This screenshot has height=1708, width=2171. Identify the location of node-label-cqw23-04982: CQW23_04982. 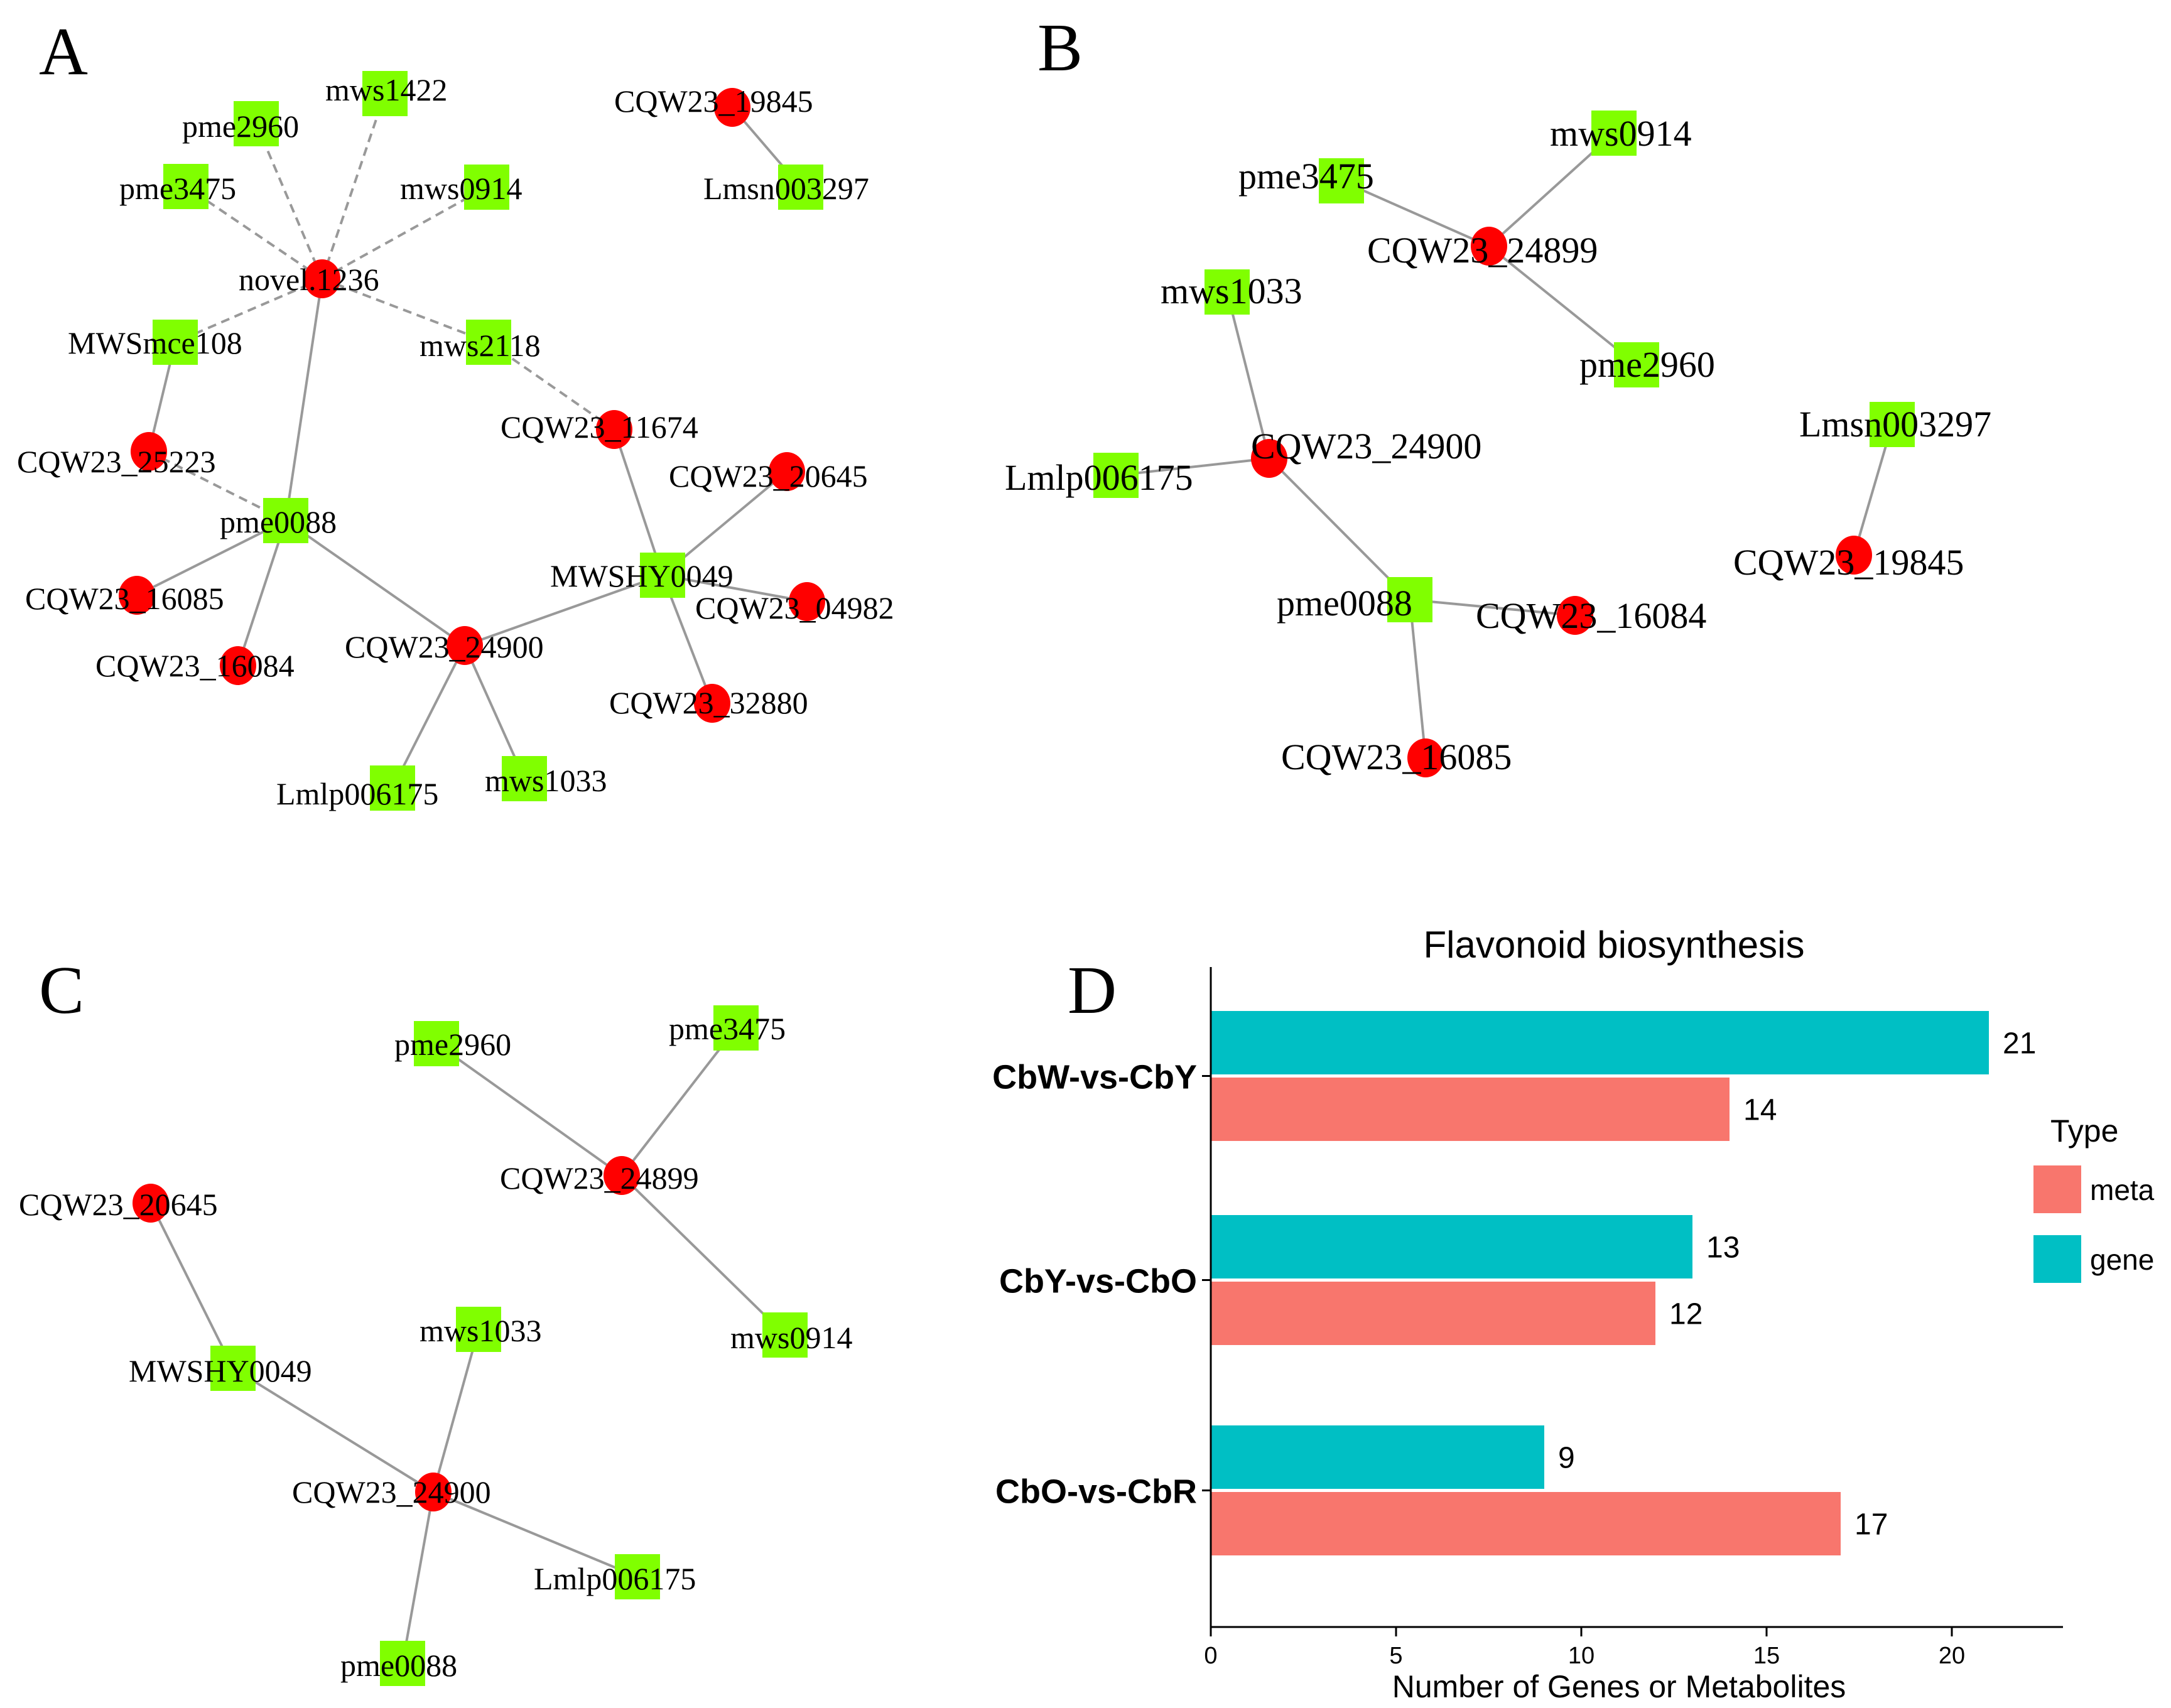
(794, 607).